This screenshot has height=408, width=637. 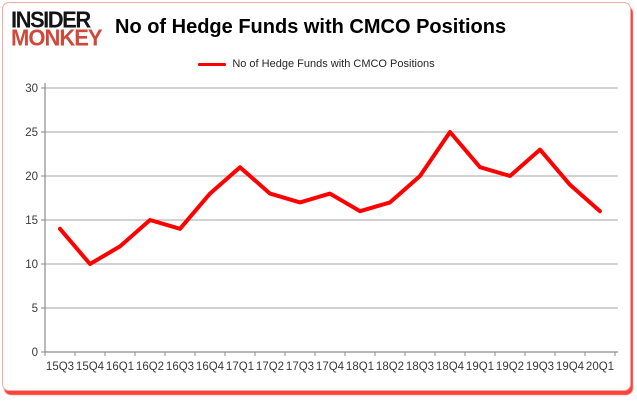 I want to click on insider-monkey-logo: INSIDER MONKEY, so click(x=57, y=29).